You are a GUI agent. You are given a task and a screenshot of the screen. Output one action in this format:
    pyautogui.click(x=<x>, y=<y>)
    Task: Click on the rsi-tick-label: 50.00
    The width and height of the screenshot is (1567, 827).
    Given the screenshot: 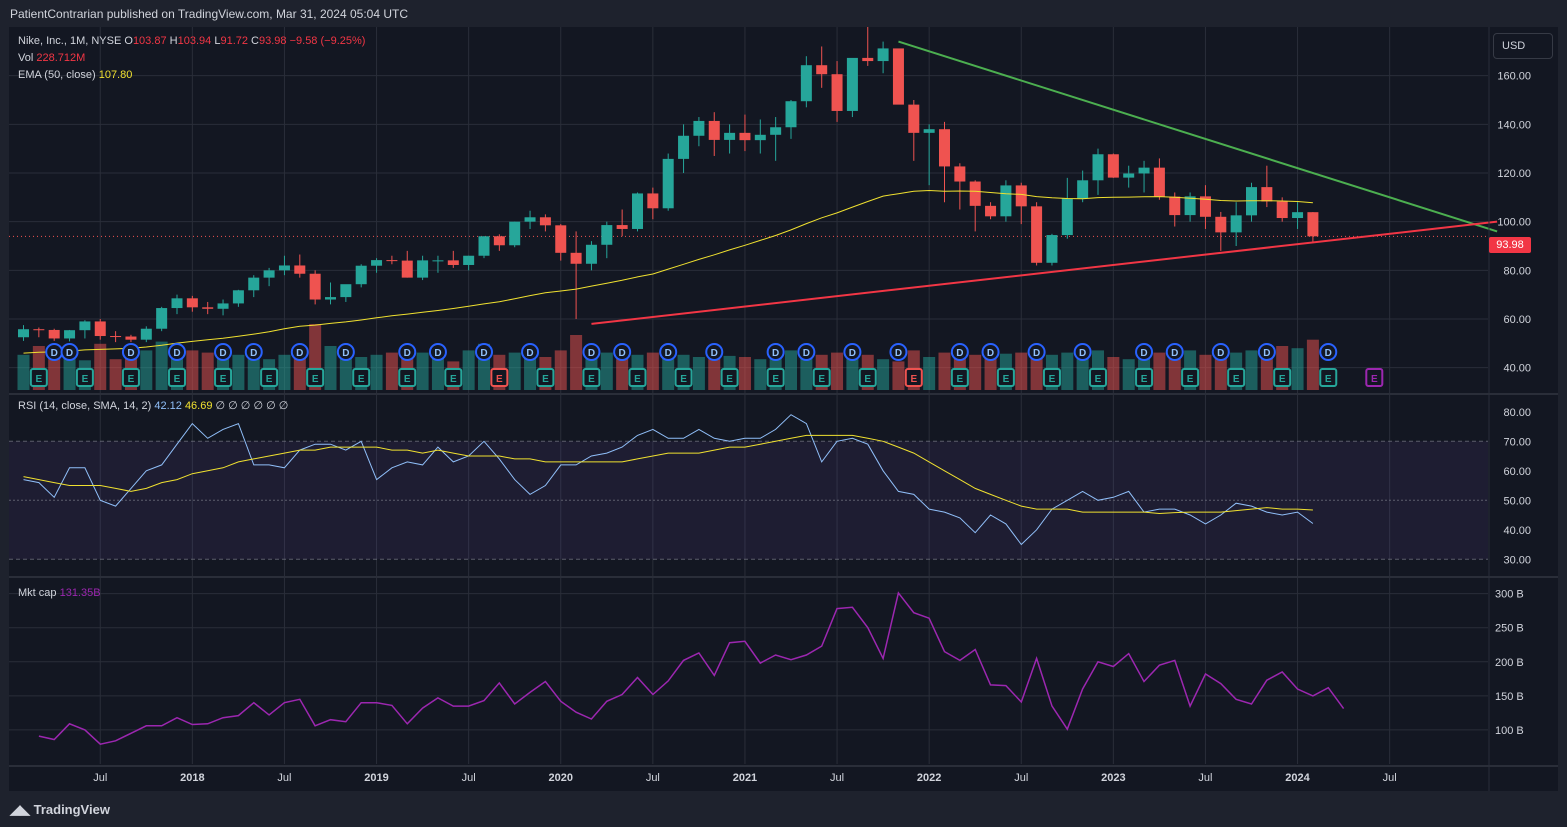 What is the action you would take?
    pyautogui.click(x=1517, y=501)
    